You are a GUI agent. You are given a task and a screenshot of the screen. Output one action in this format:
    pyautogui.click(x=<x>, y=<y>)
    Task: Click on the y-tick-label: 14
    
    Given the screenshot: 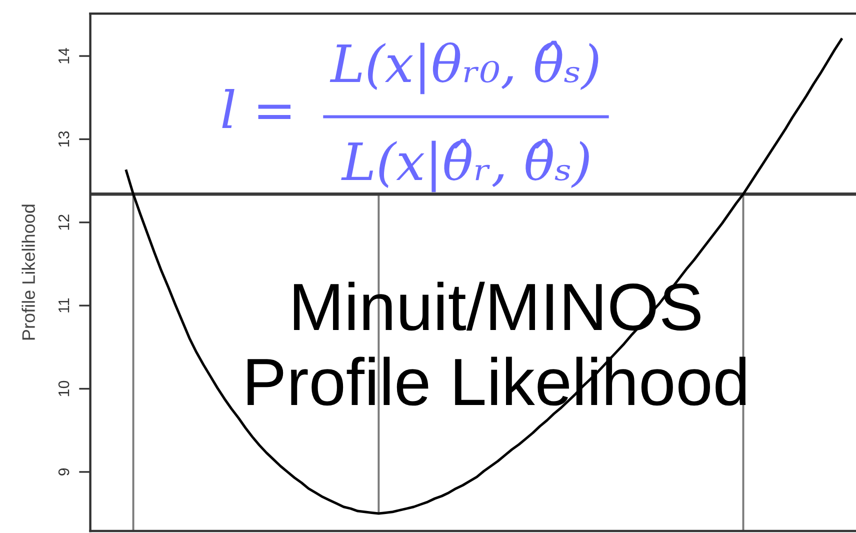 What is the action you would take?
    pyautogui.click(x=64, y=56)
    